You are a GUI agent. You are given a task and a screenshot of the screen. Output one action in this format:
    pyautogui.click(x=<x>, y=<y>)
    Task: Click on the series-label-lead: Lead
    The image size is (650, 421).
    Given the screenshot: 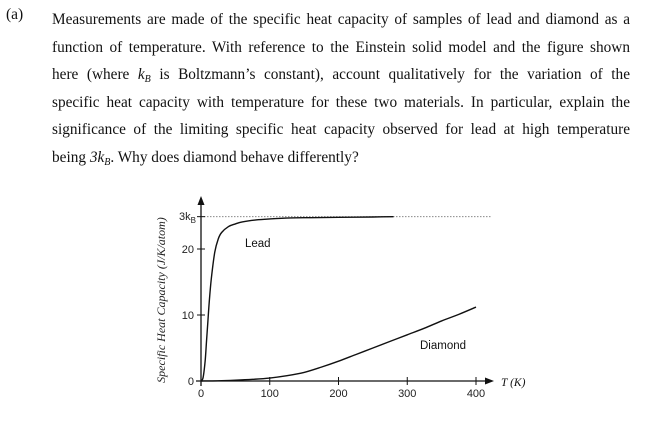 What is the action you would take?
    pyautogui.click(x=258, y=244)
    